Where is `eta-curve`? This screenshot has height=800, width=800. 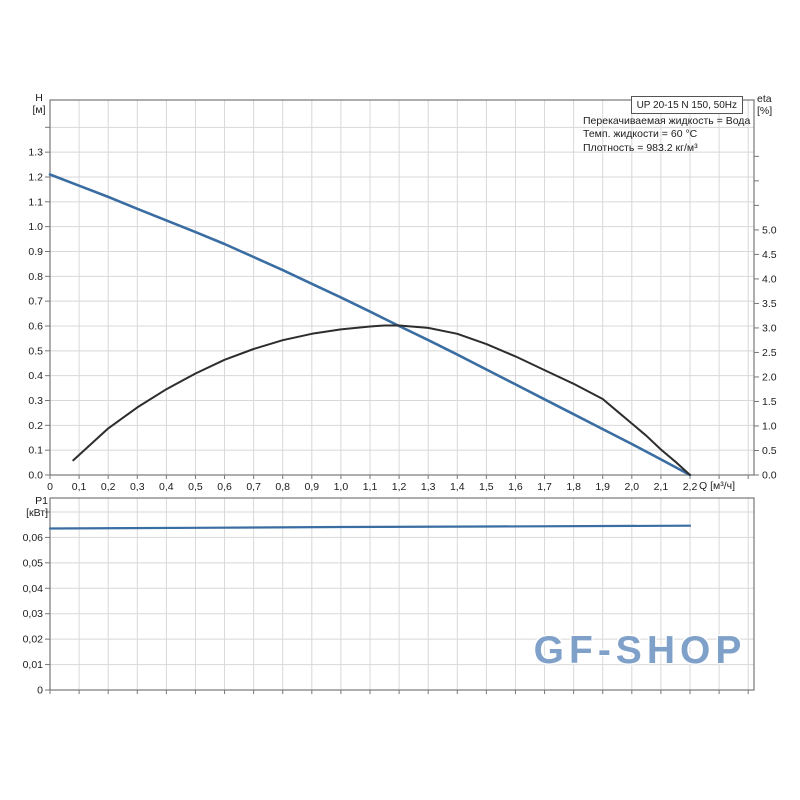 eta-curve is located at coordinates (381, 400).